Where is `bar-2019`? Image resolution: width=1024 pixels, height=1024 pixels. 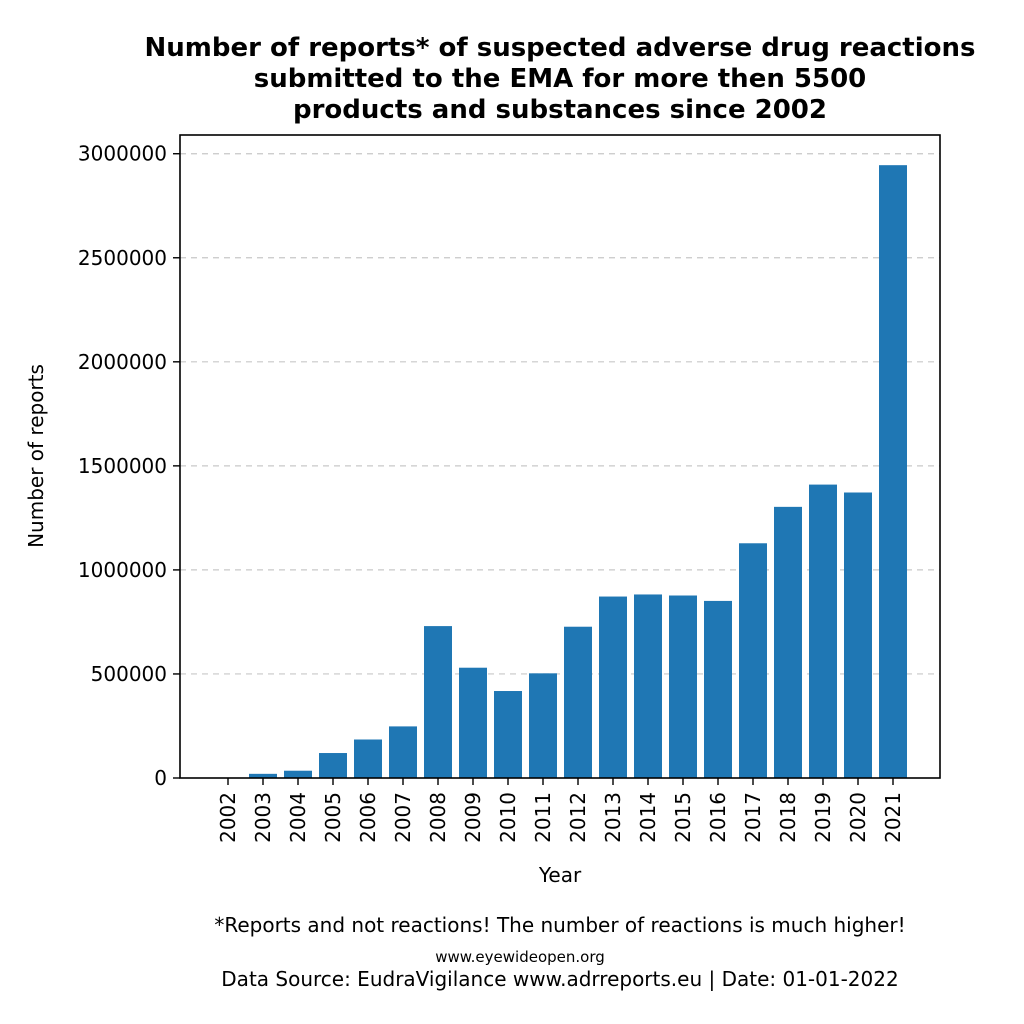 bar-2019 is located at coordinates (823, 631).